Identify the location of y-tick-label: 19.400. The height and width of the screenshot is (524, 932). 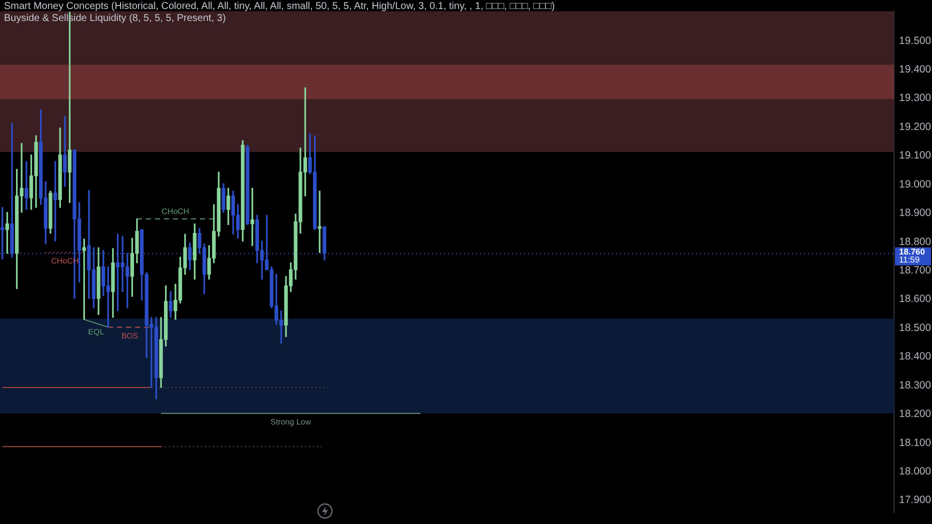
(915, 69).